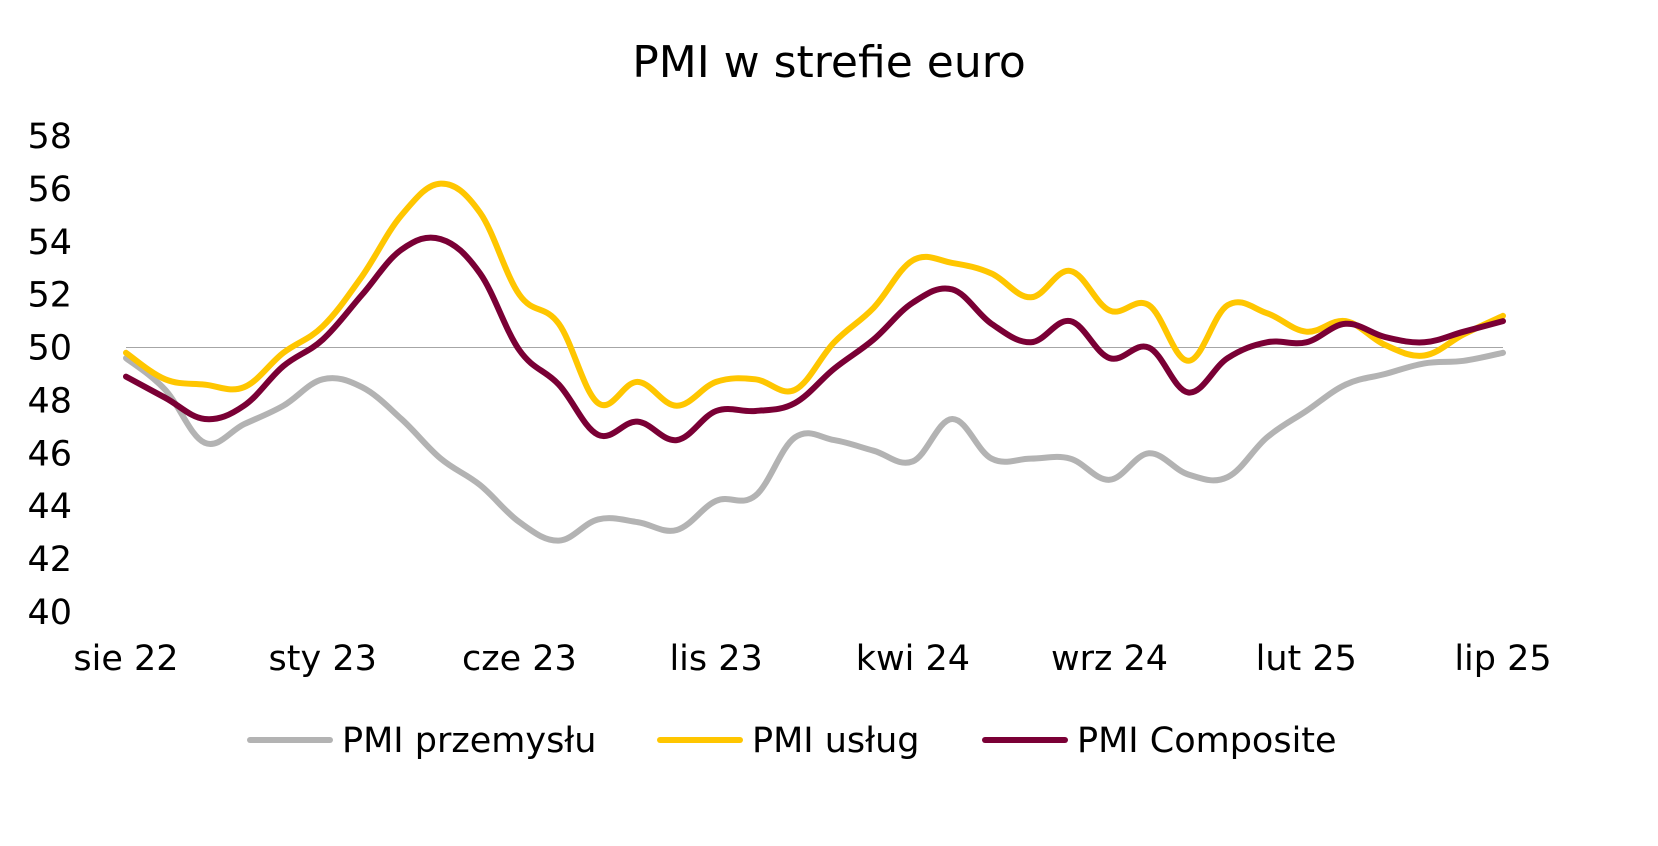 Image resolution: width=1658 pixels, height=846 pixels. I want to click on legend-item-pmi-przemyslu: PMI przemysłu, so click(421, 741).